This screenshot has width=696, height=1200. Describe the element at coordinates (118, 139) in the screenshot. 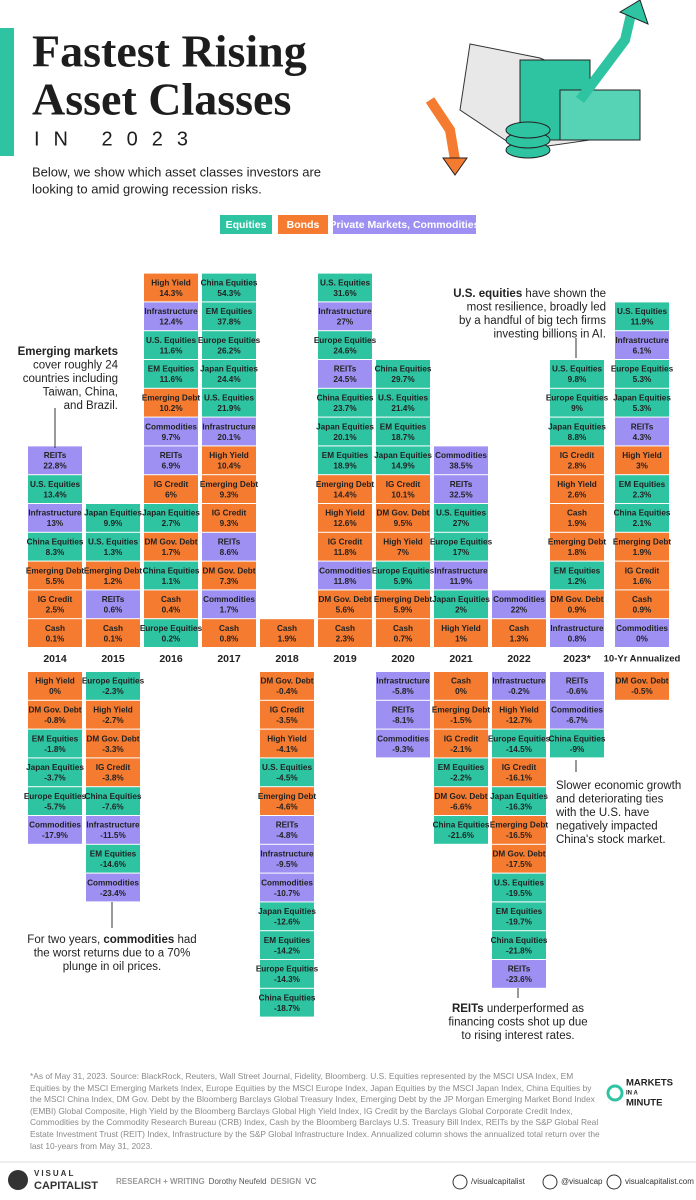

I see `title-year: IN 2023` at that location.